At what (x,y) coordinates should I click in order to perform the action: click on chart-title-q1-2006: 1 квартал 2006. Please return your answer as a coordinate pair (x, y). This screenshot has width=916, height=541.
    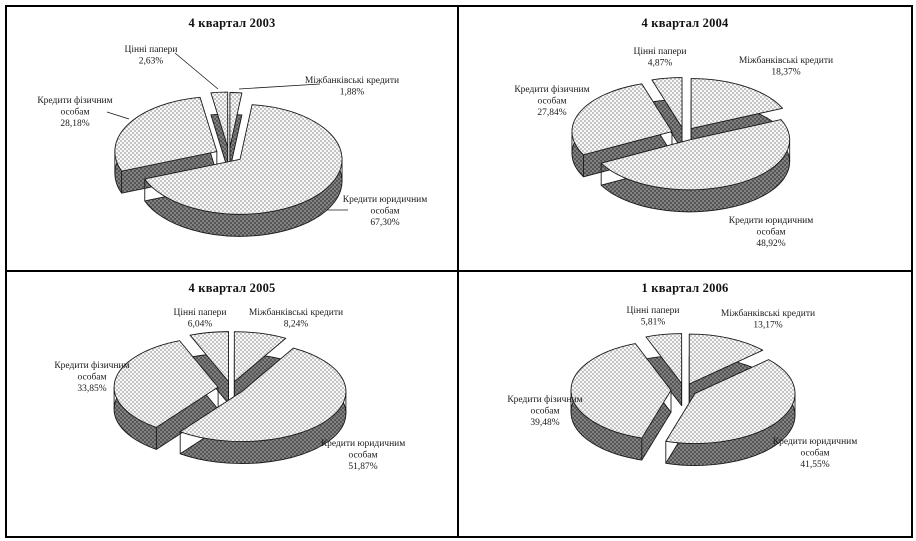
    Looking at the image, I should click on (685, 288).